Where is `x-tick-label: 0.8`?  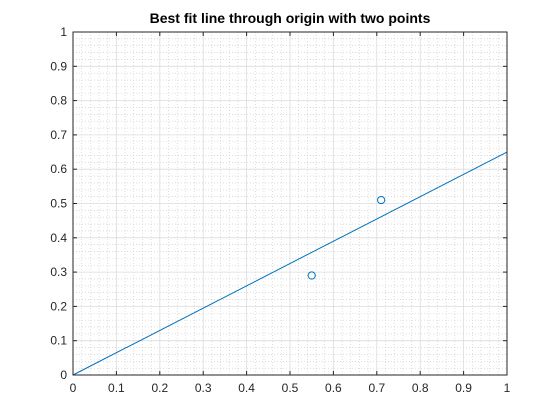 x-tick-label: 0.8 is located at coordinates (420, 388).